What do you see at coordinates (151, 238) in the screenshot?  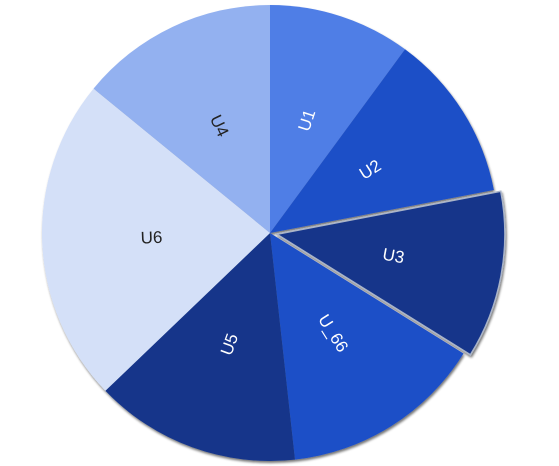 I see `pie-label-u6: U6` at bounding box center [151, 238].